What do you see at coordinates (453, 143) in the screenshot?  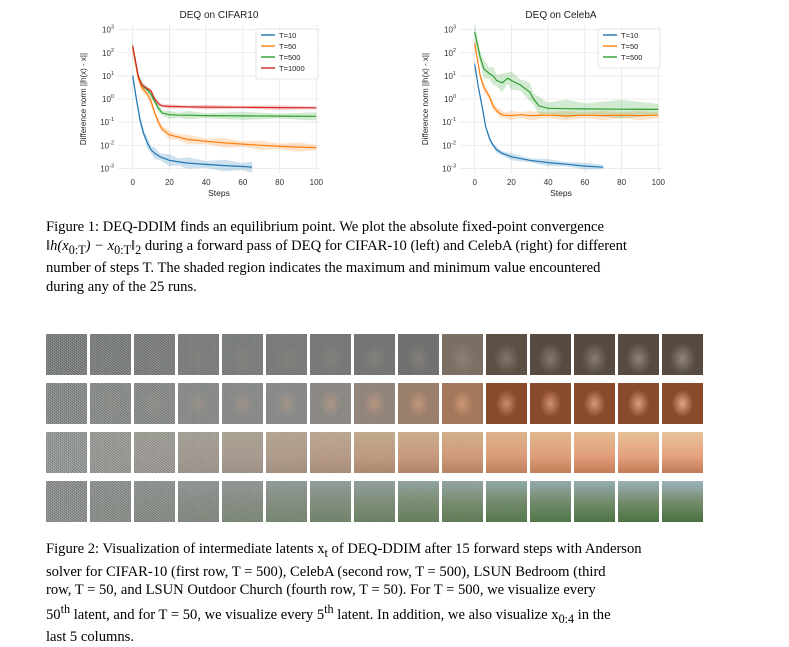 I see `y-tick-exponent: -2` at bounding box center [453, 143].